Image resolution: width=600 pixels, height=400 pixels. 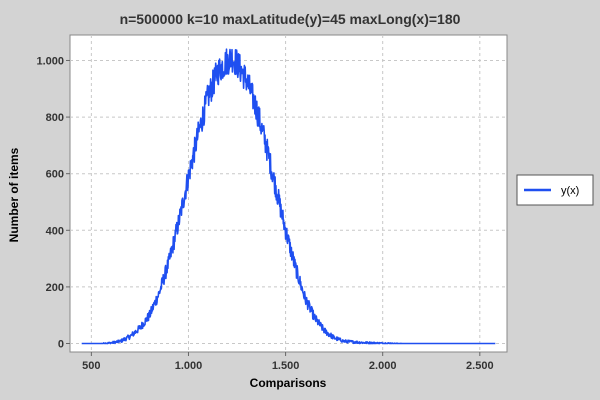 I want to click on y-tick-label: 200, so click(x=55, y=288).